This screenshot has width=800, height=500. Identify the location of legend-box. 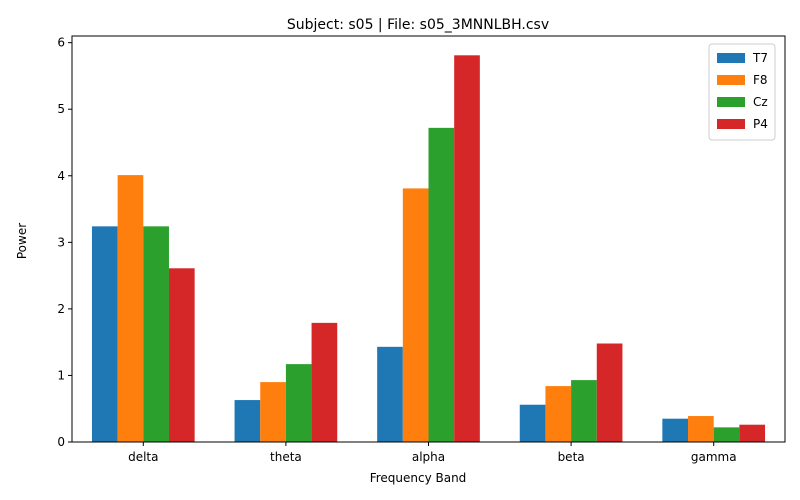
(742, 92).